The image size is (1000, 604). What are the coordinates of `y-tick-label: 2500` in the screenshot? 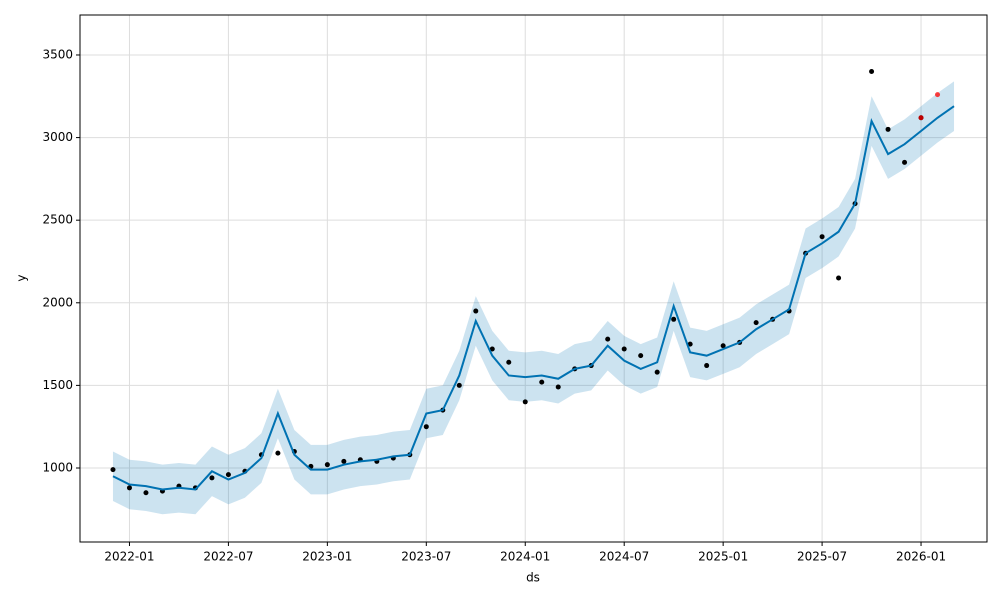 It's located at (57, 220).